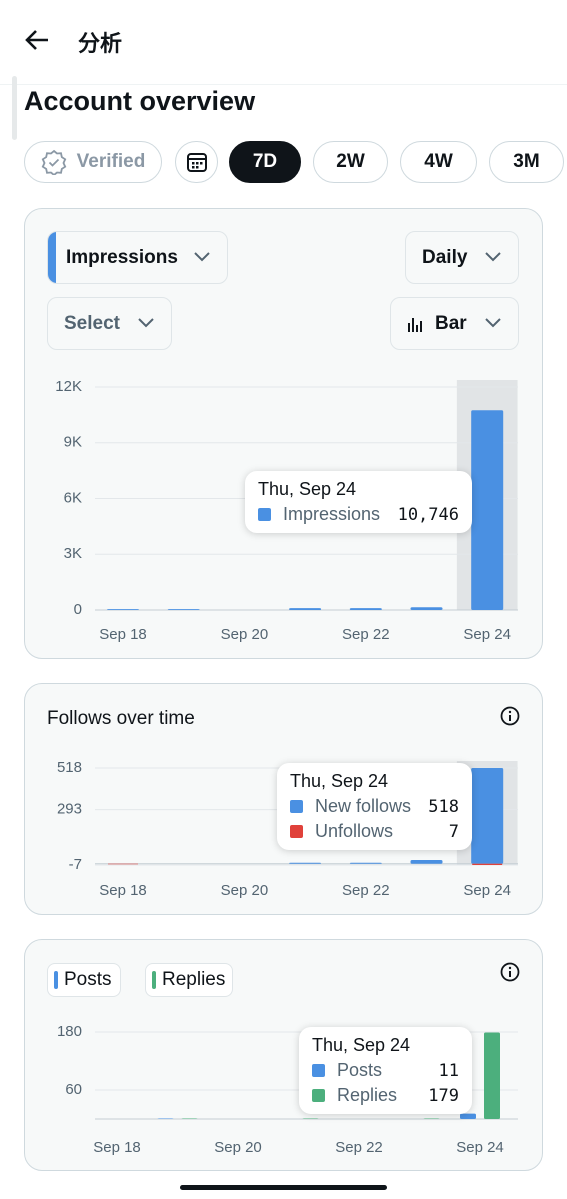  I want to click on tooltip-row: Replies 179, so click(385, 1095).